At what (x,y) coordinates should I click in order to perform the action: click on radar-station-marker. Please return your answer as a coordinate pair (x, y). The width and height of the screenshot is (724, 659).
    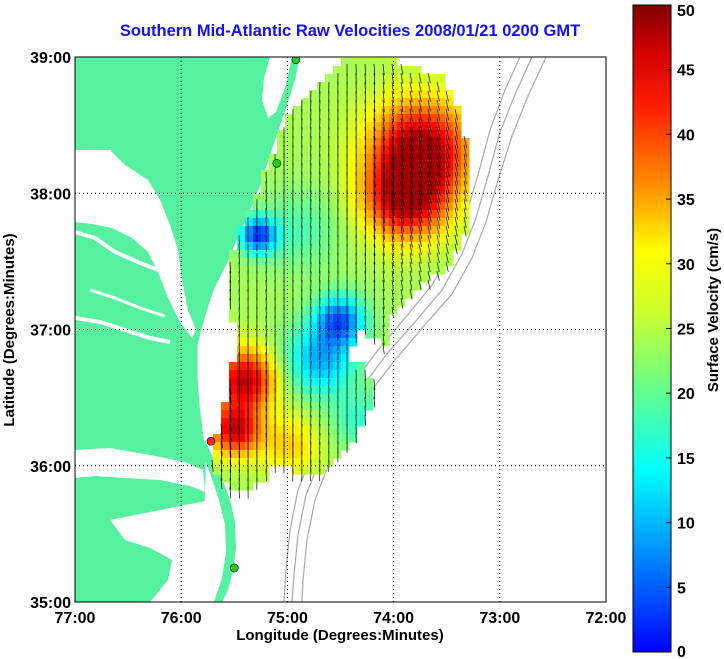
    Looking at the image, I should click on (211, 441).